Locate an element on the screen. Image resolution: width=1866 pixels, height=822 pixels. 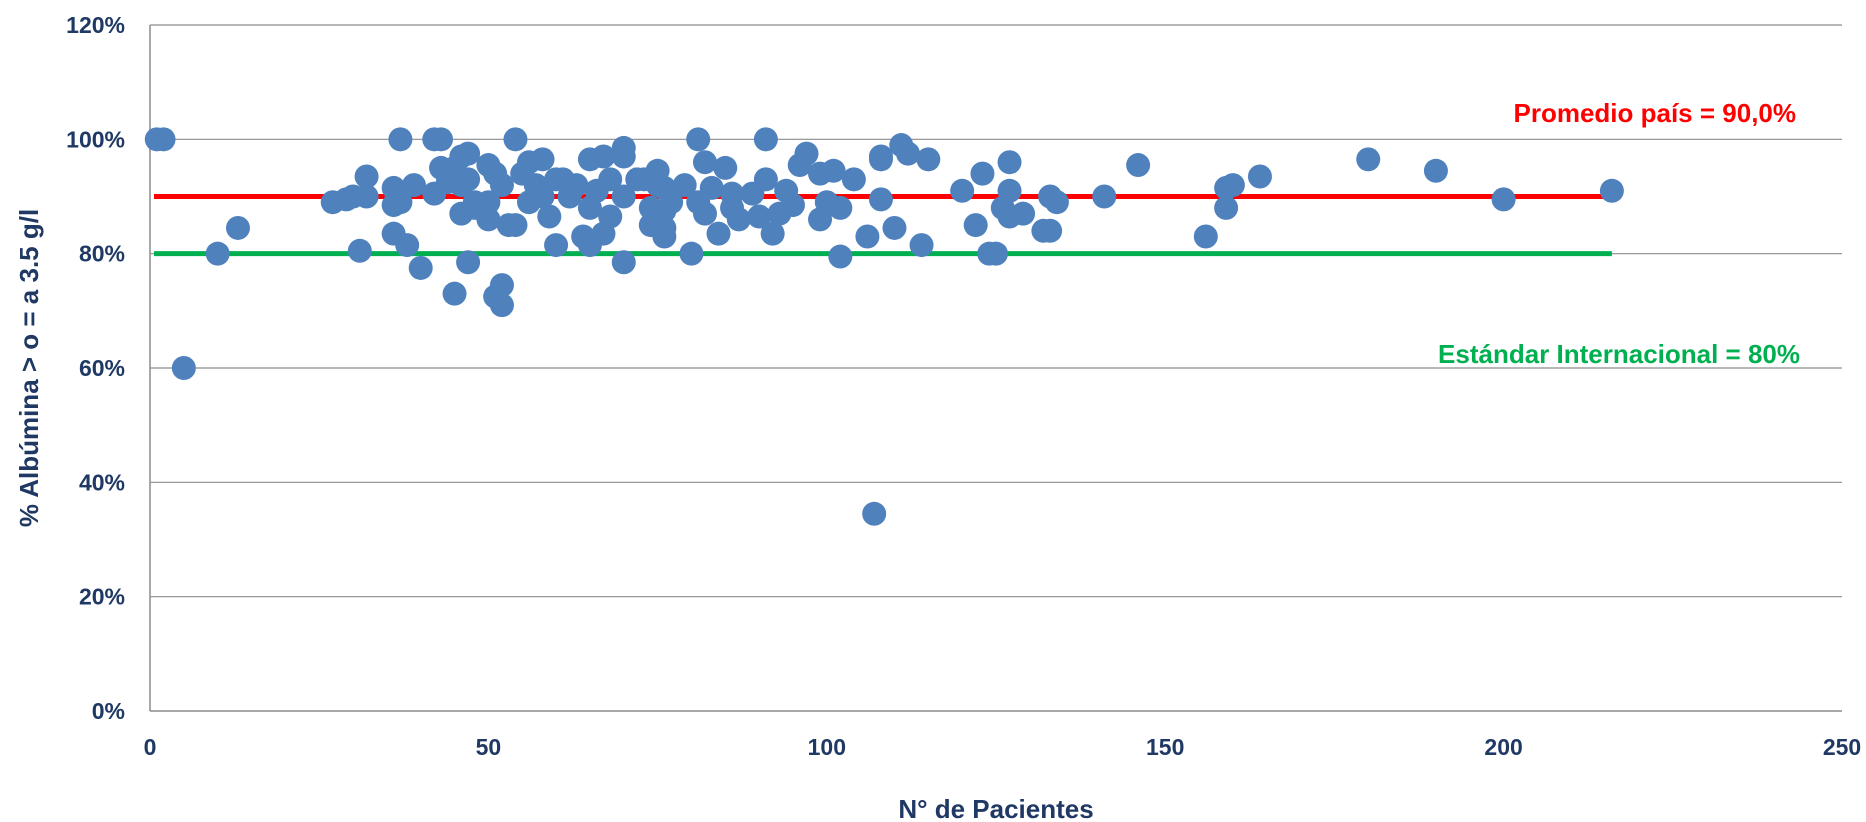
y-tick-label: 100% is located at coordinates (95, 139).